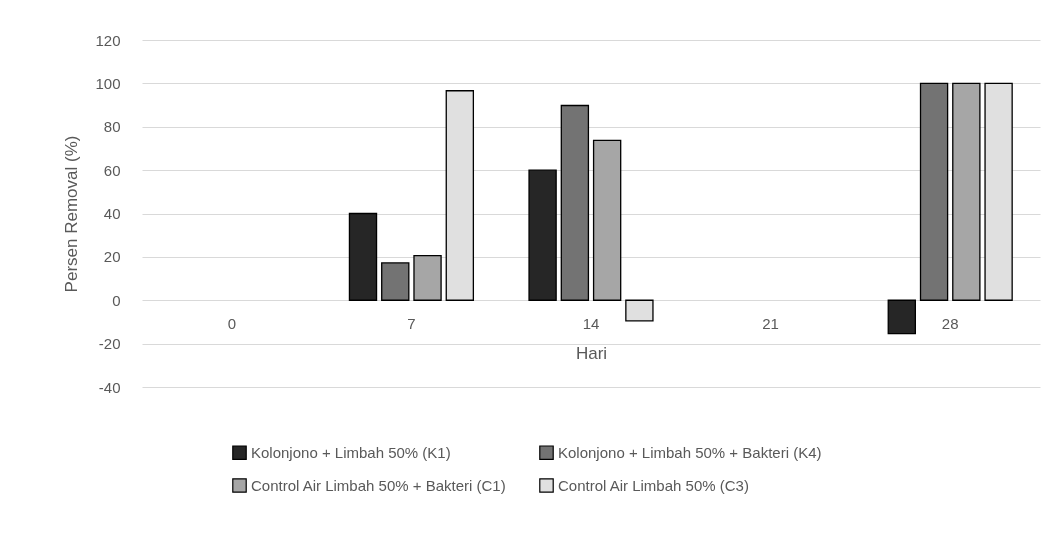 This screenshot has width=1057, height=553. I want to click on y-tick-label: 0, so click(116, 300).